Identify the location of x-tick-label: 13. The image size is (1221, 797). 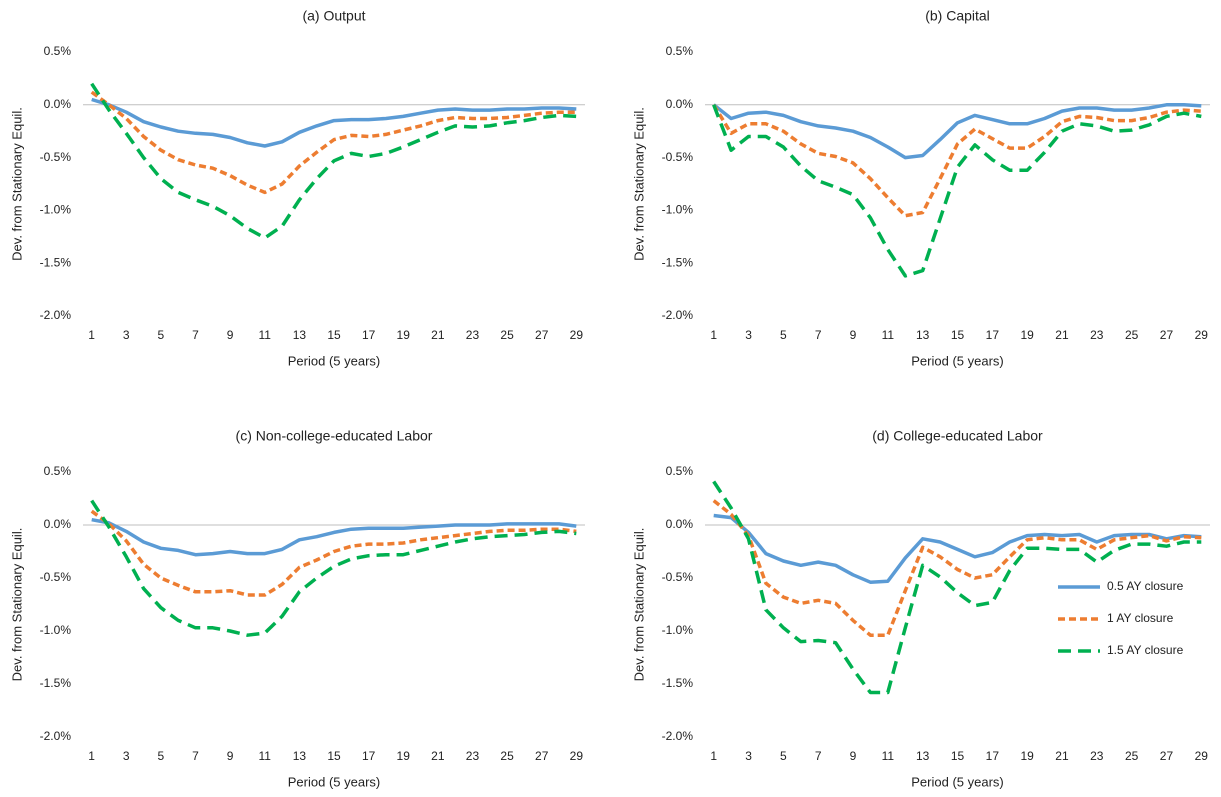
(923, 335).